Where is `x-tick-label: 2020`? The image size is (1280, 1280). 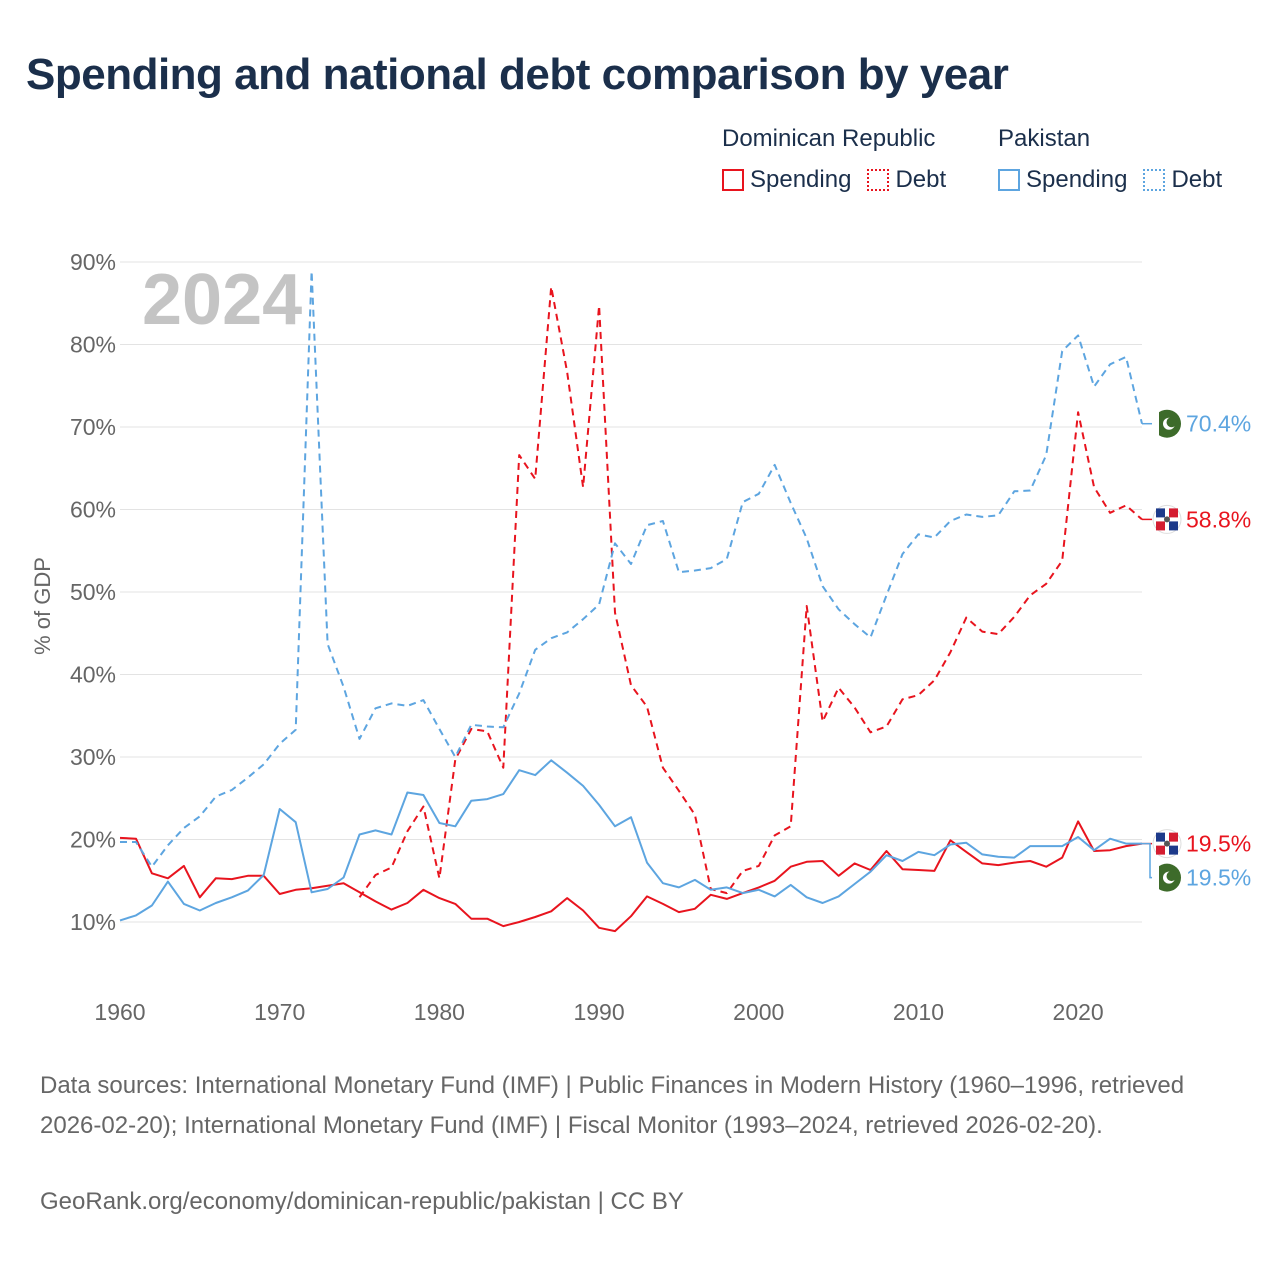
x-tick-label: 2020 is located at coordinates (1078, 1012).